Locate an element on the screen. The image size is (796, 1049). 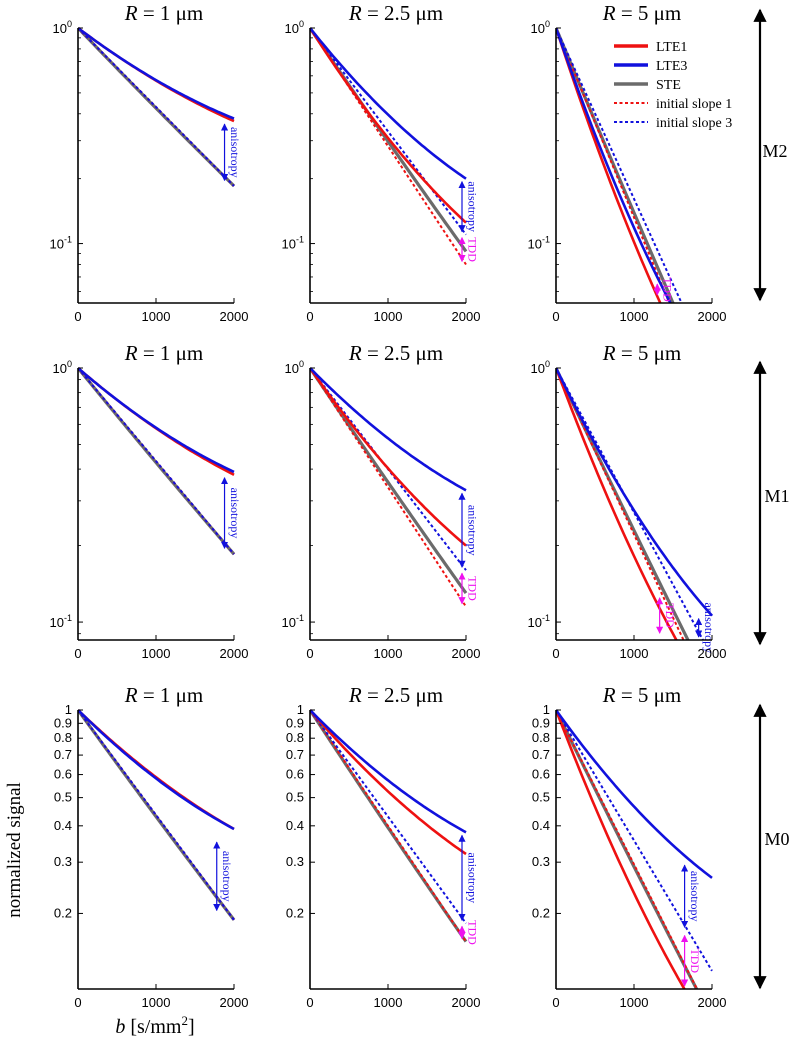
panel-title-value: 1 is located at coordinates (165, 13).